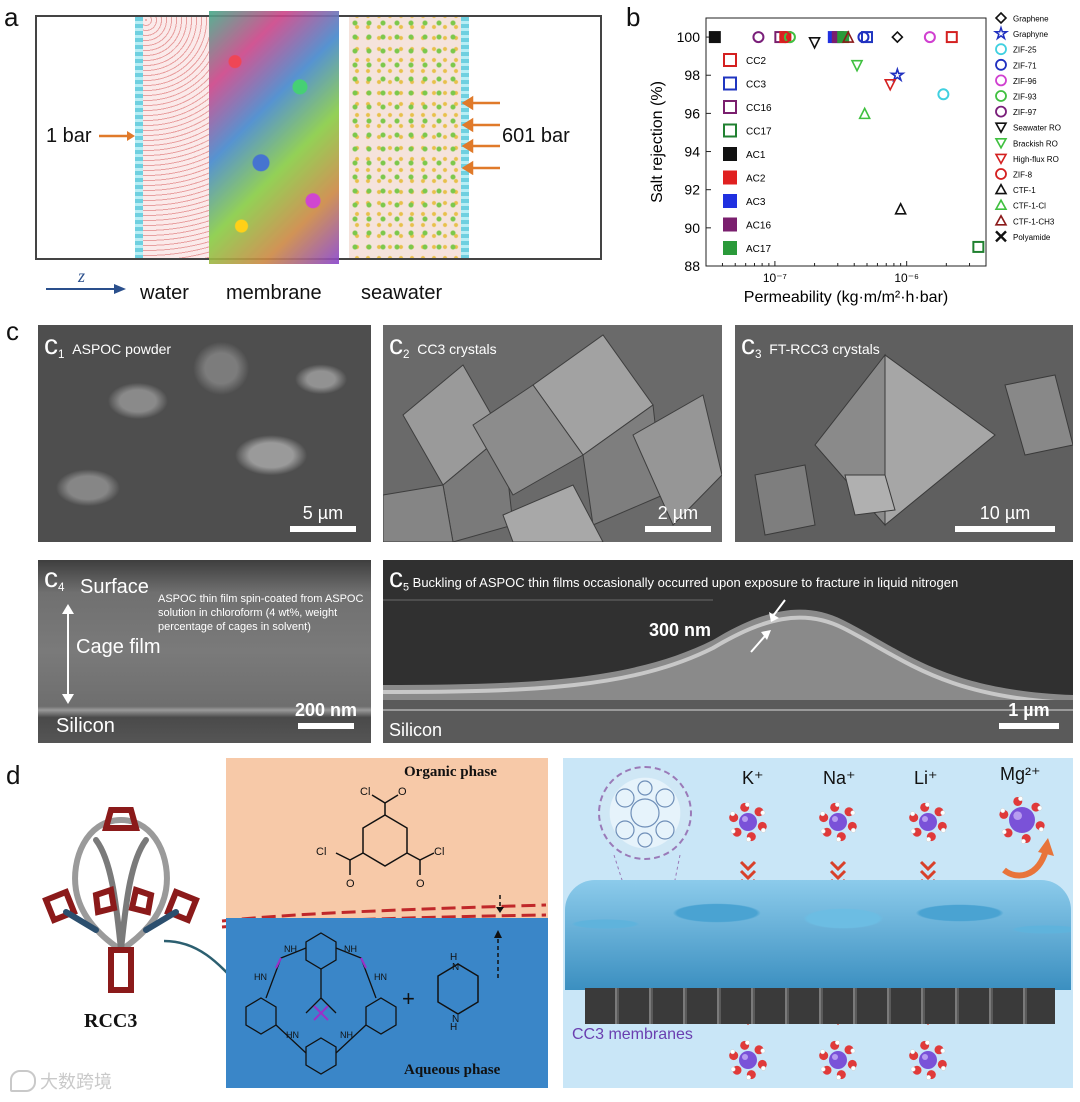 The width and height of the screenshot is (1080, 1102). I want to click on seawater-region, so click(405, 137).